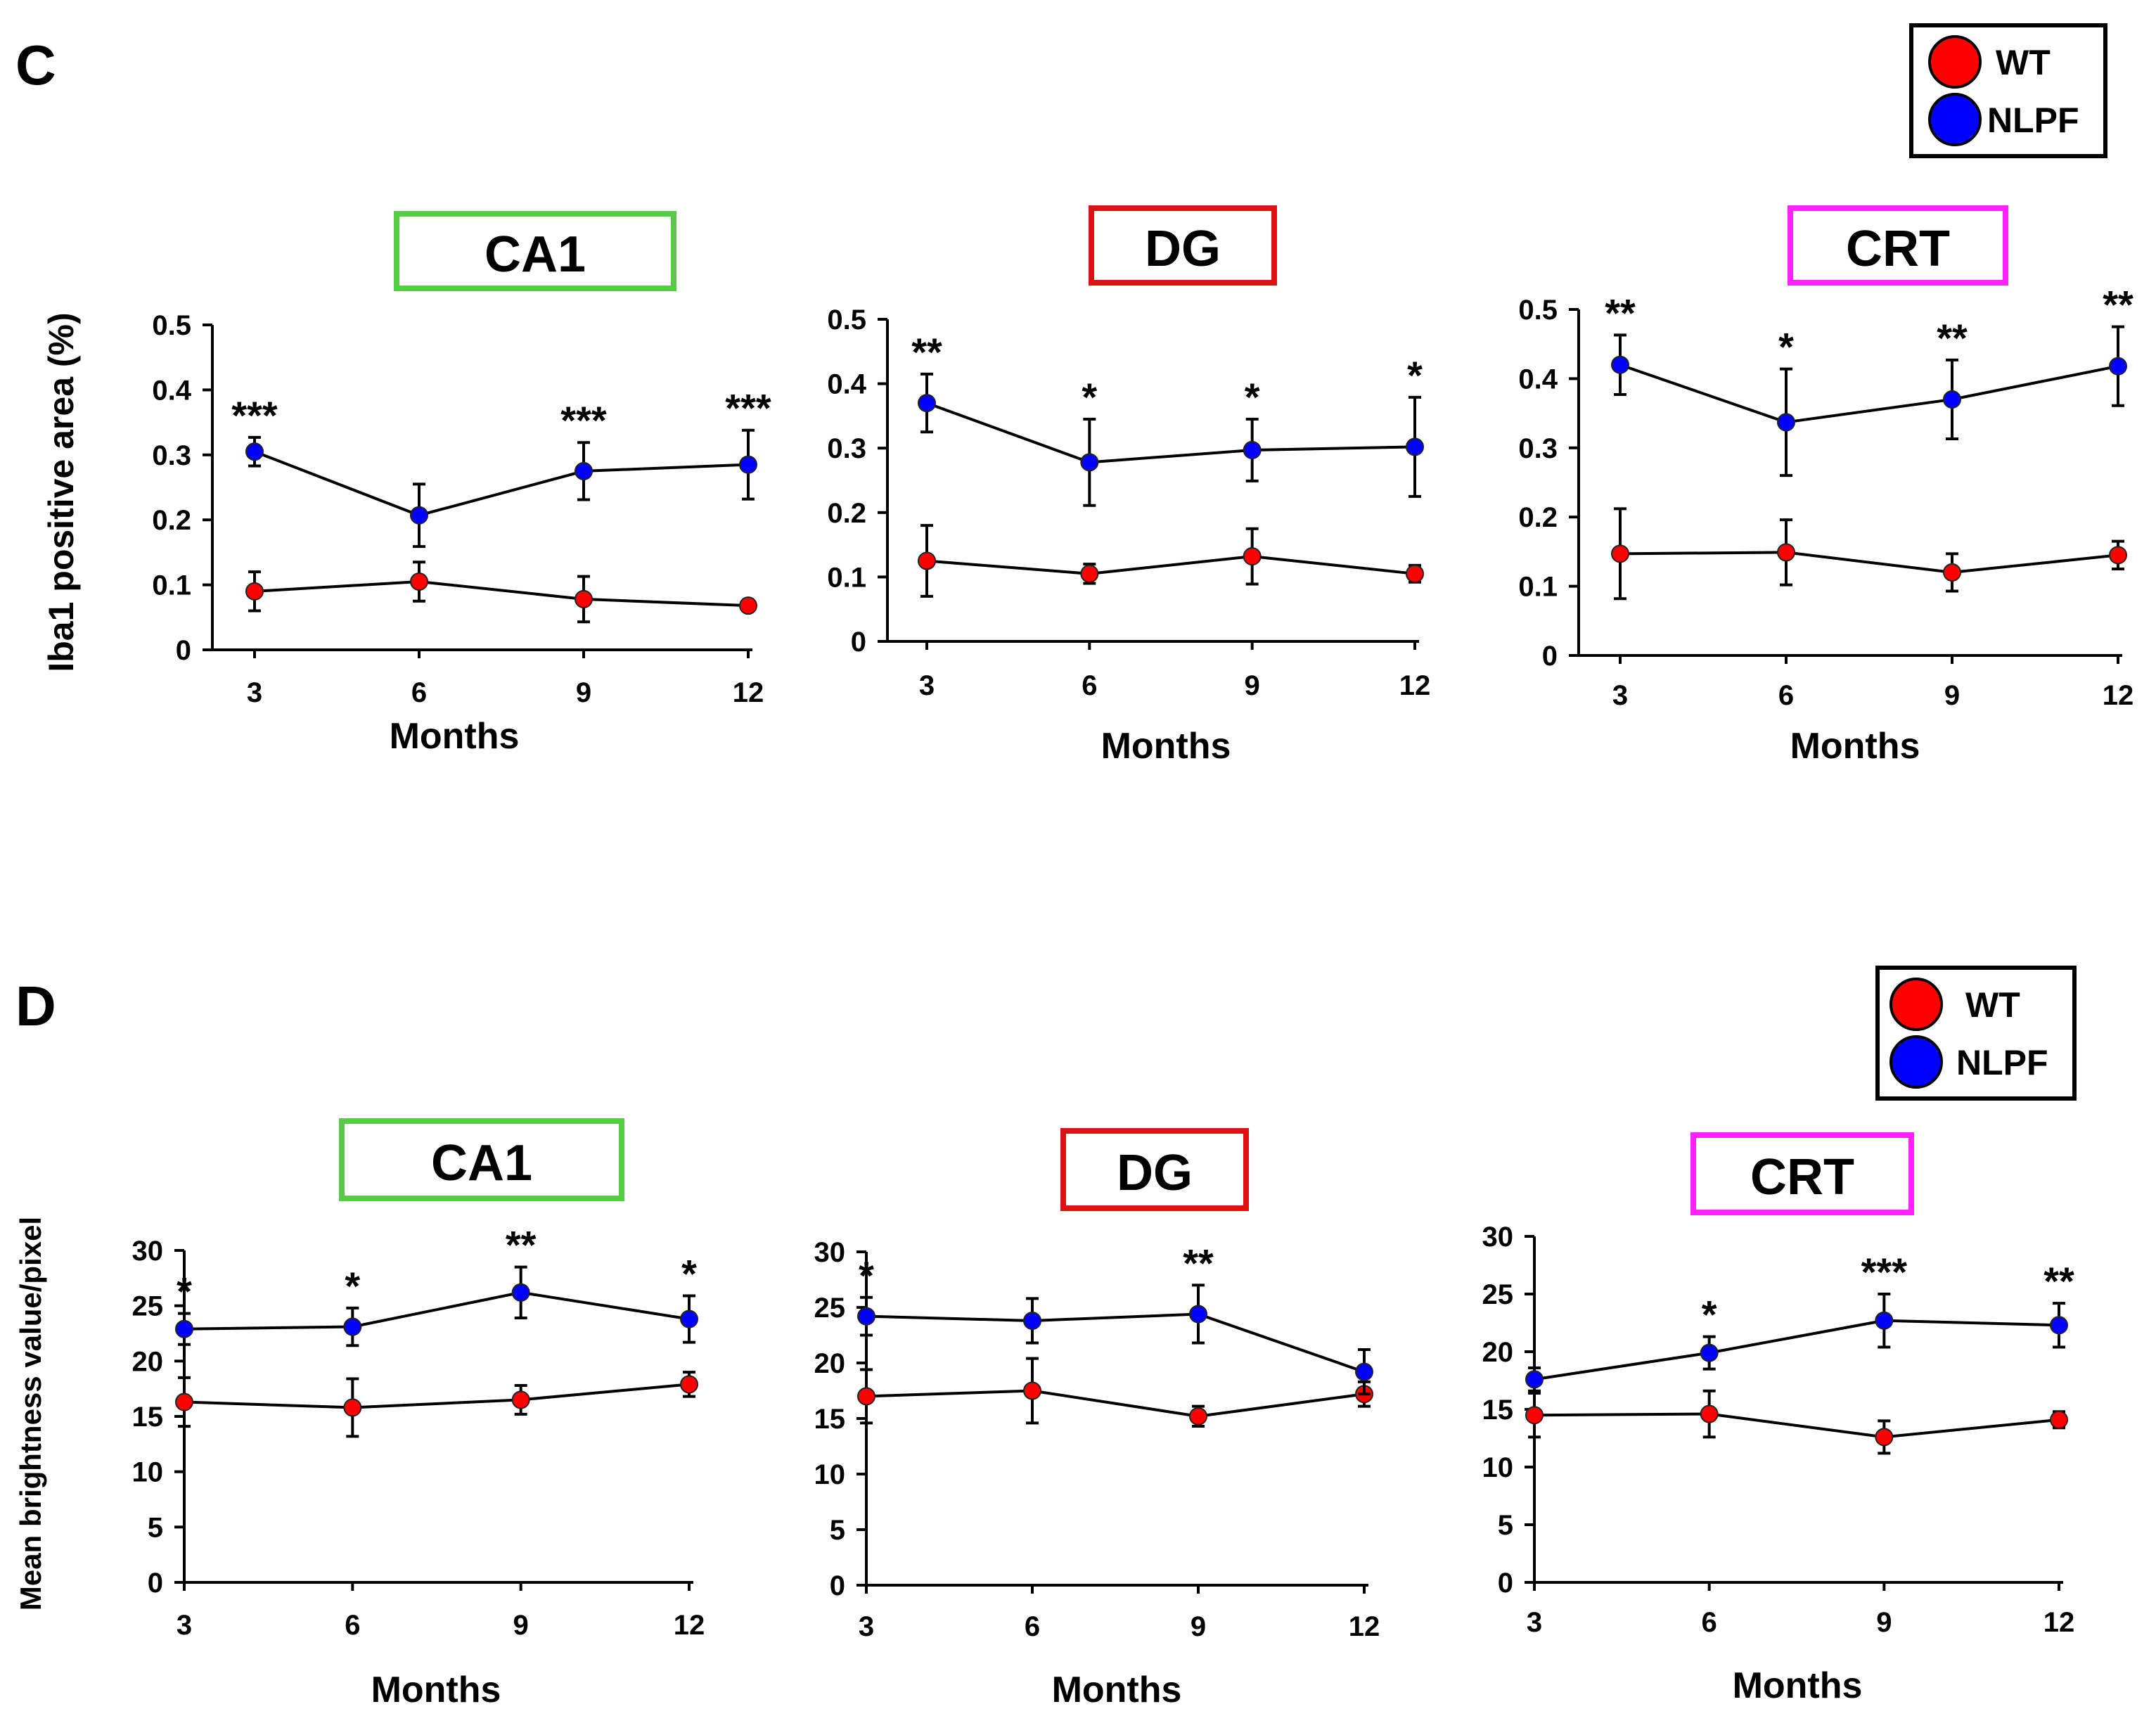  I want to click on chart-title: CRT, so click(1802, 1177).